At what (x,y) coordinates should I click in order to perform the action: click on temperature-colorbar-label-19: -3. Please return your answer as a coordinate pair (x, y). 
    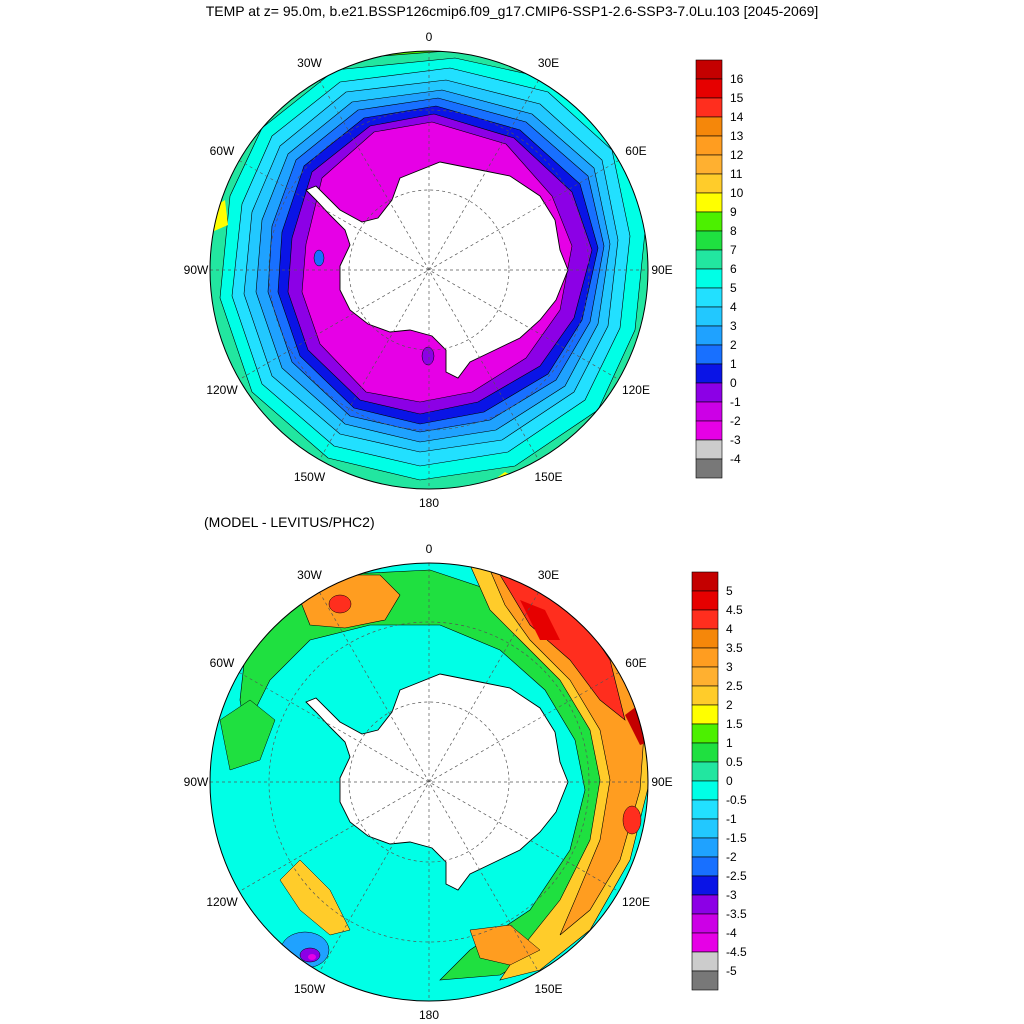
    Looking at the image, I should click on (735, 440).